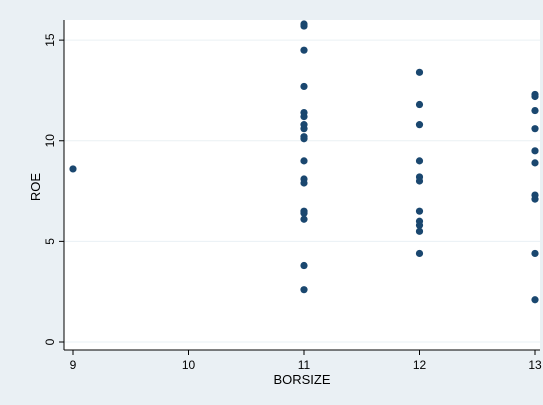  What do you see at coordinates (420, 365) in the screenshot?
I see `x-tick-label: 12` at bounding box center [420, 365].